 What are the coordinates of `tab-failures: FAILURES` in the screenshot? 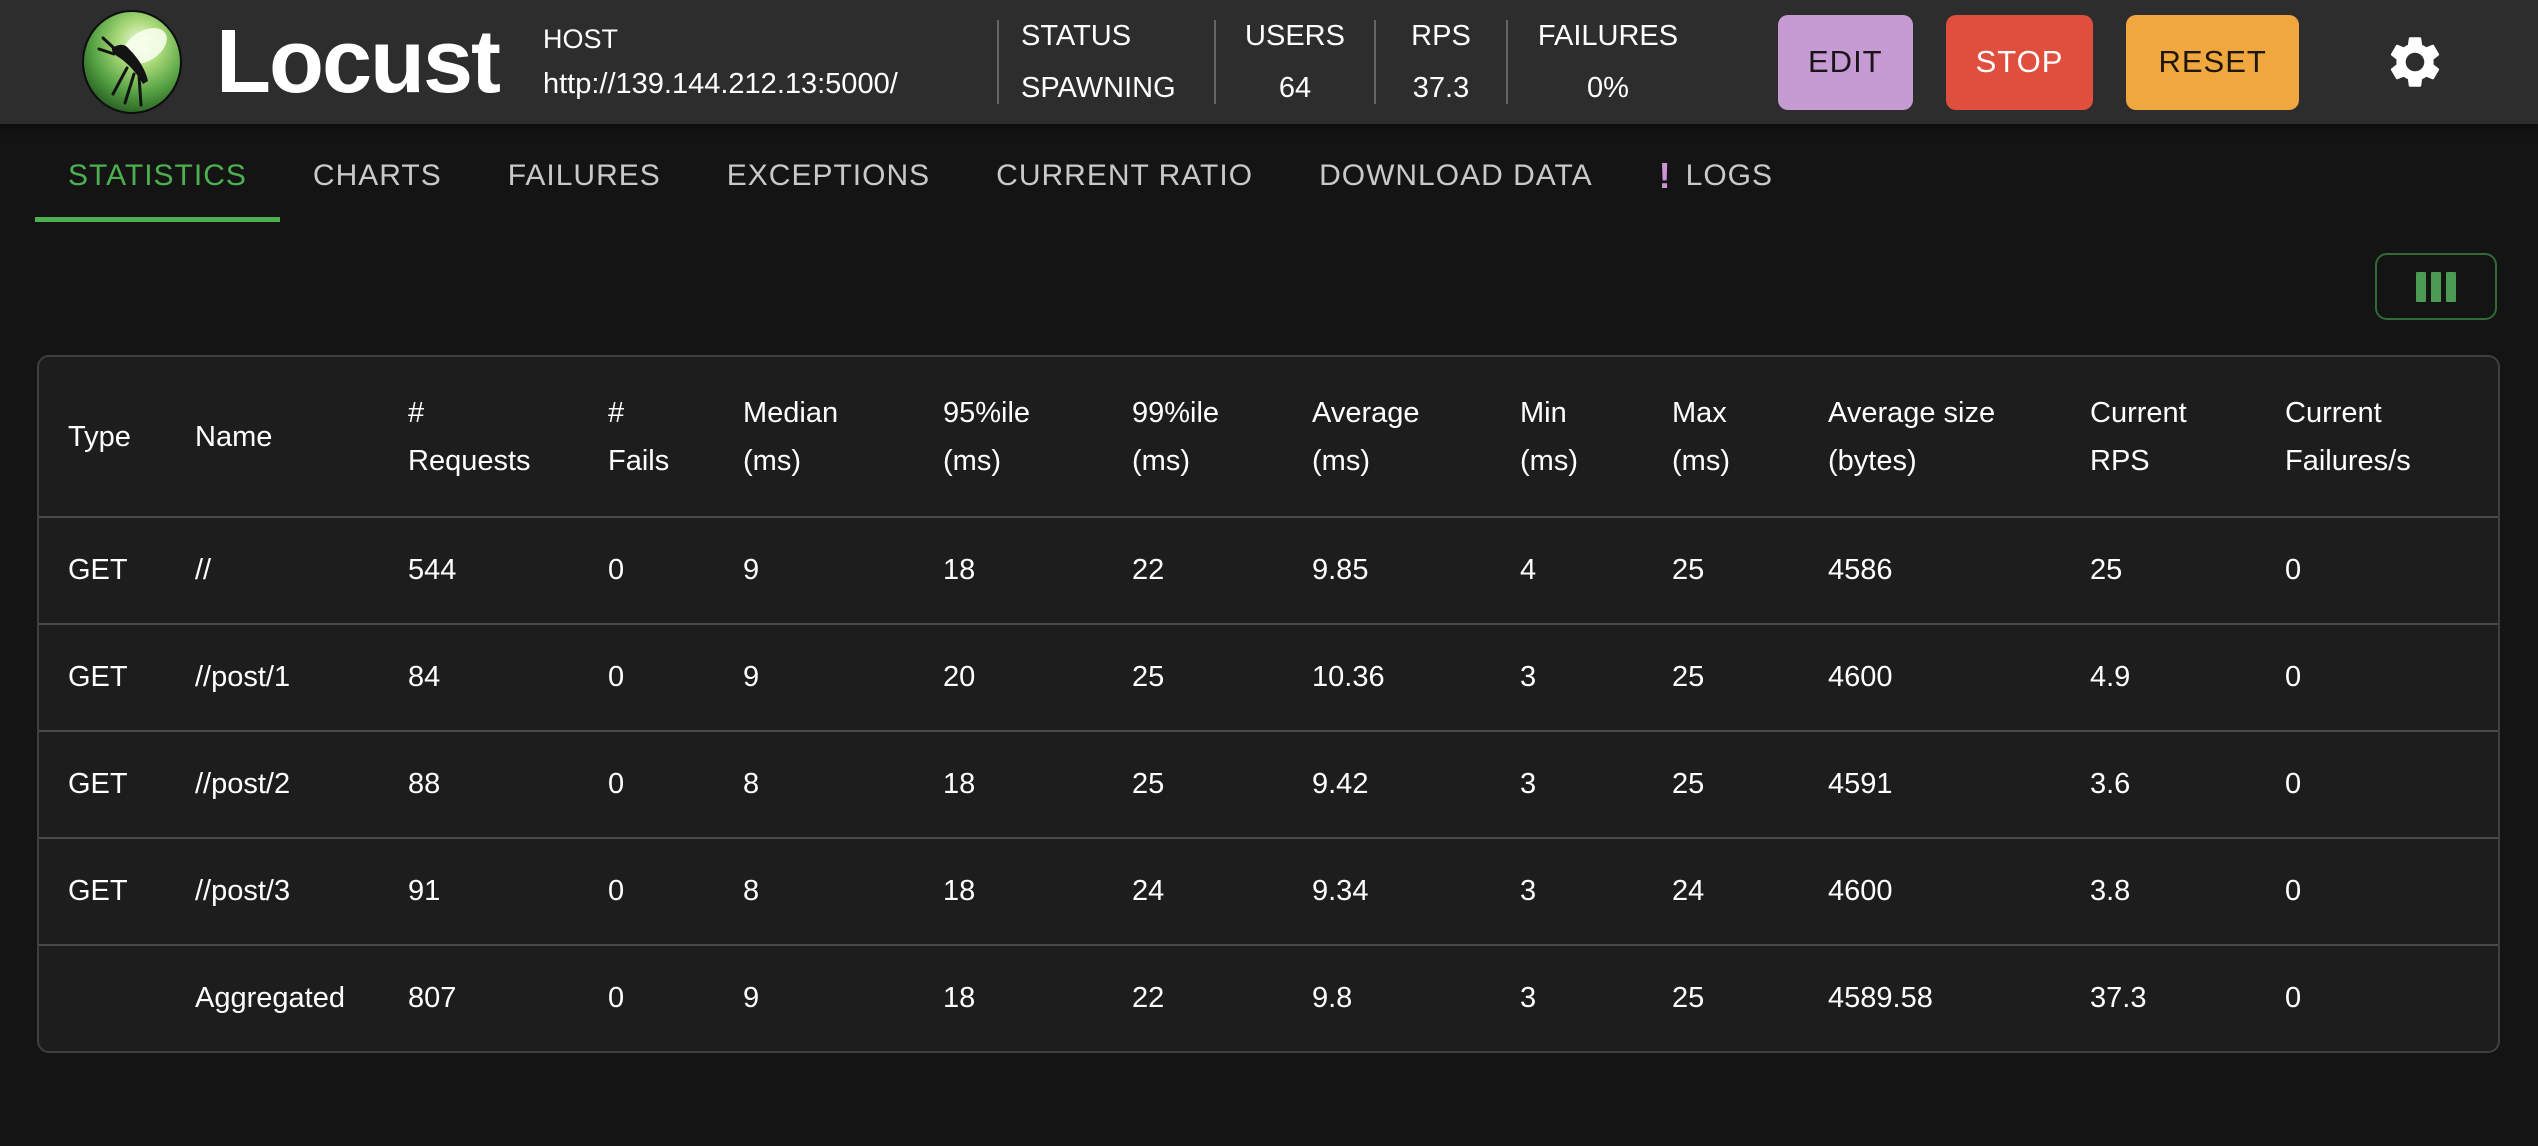 It's located at (584, 176).